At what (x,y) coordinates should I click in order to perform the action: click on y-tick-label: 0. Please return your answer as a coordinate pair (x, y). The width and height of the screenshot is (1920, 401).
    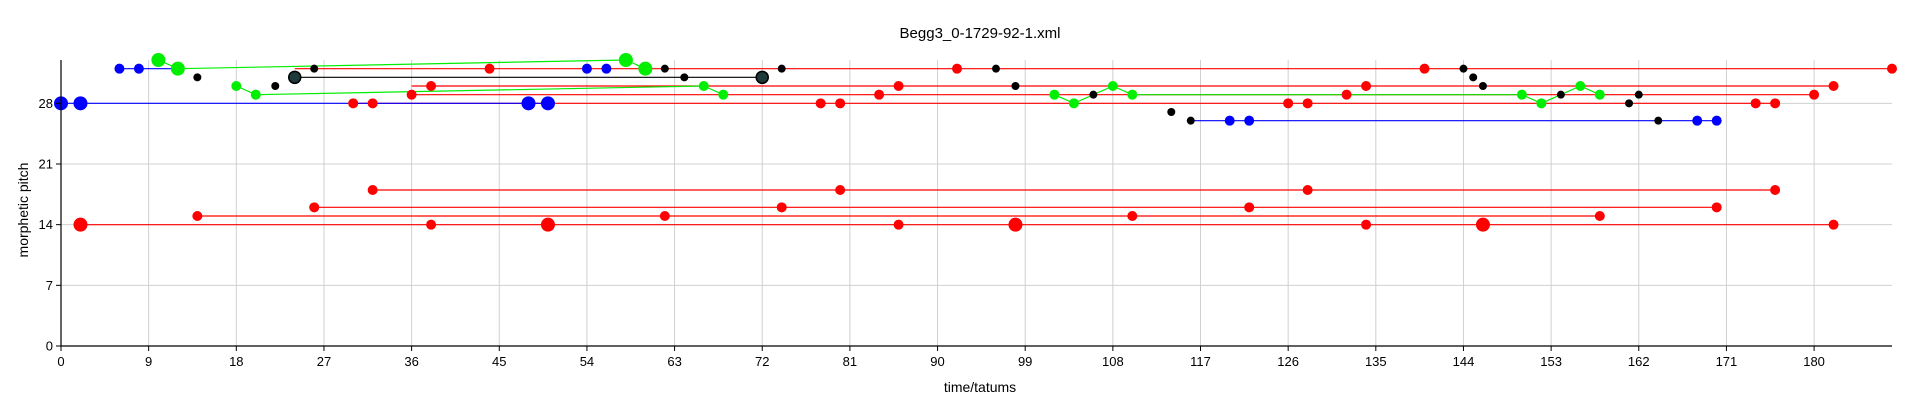
    Looking at the image, I should click on (49, 346).